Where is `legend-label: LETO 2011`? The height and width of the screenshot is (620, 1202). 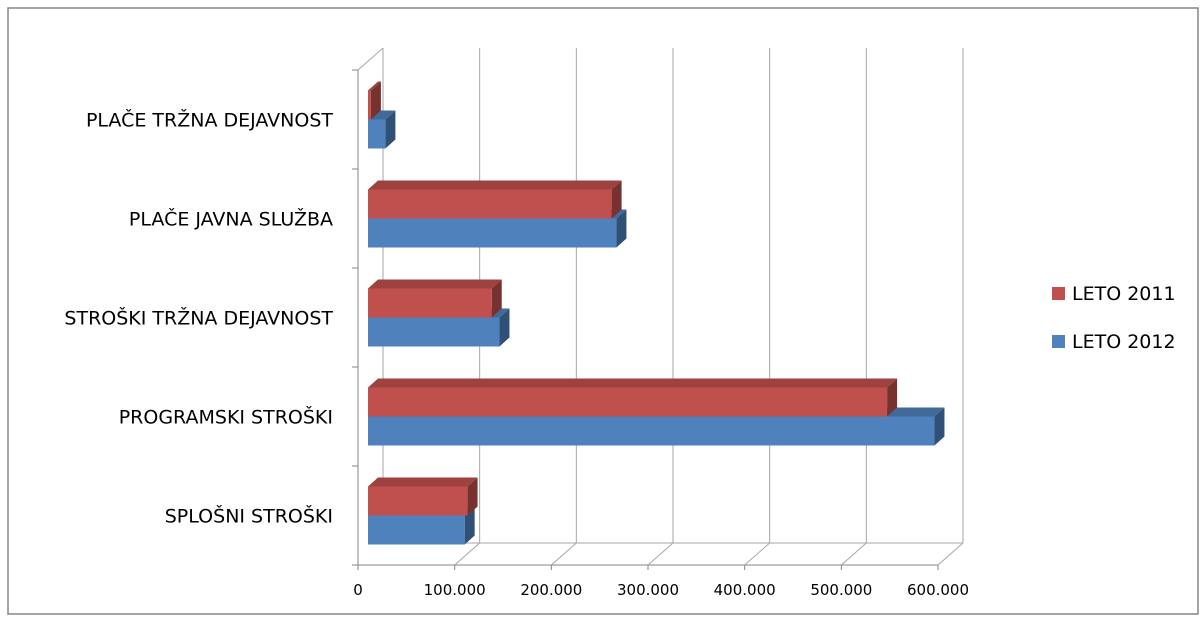
legend-label: LETO 2011 is located at coordinates (1124, 294).